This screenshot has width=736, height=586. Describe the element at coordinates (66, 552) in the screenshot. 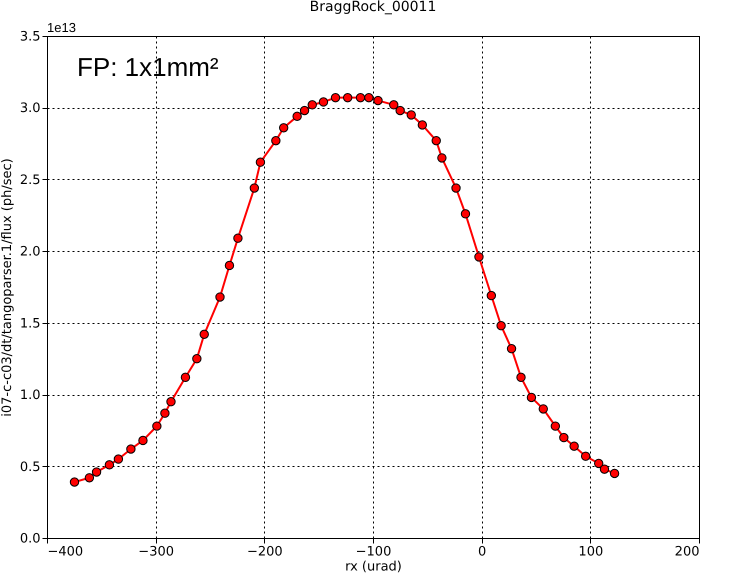

I see `x-tick-label: −400` at that location.